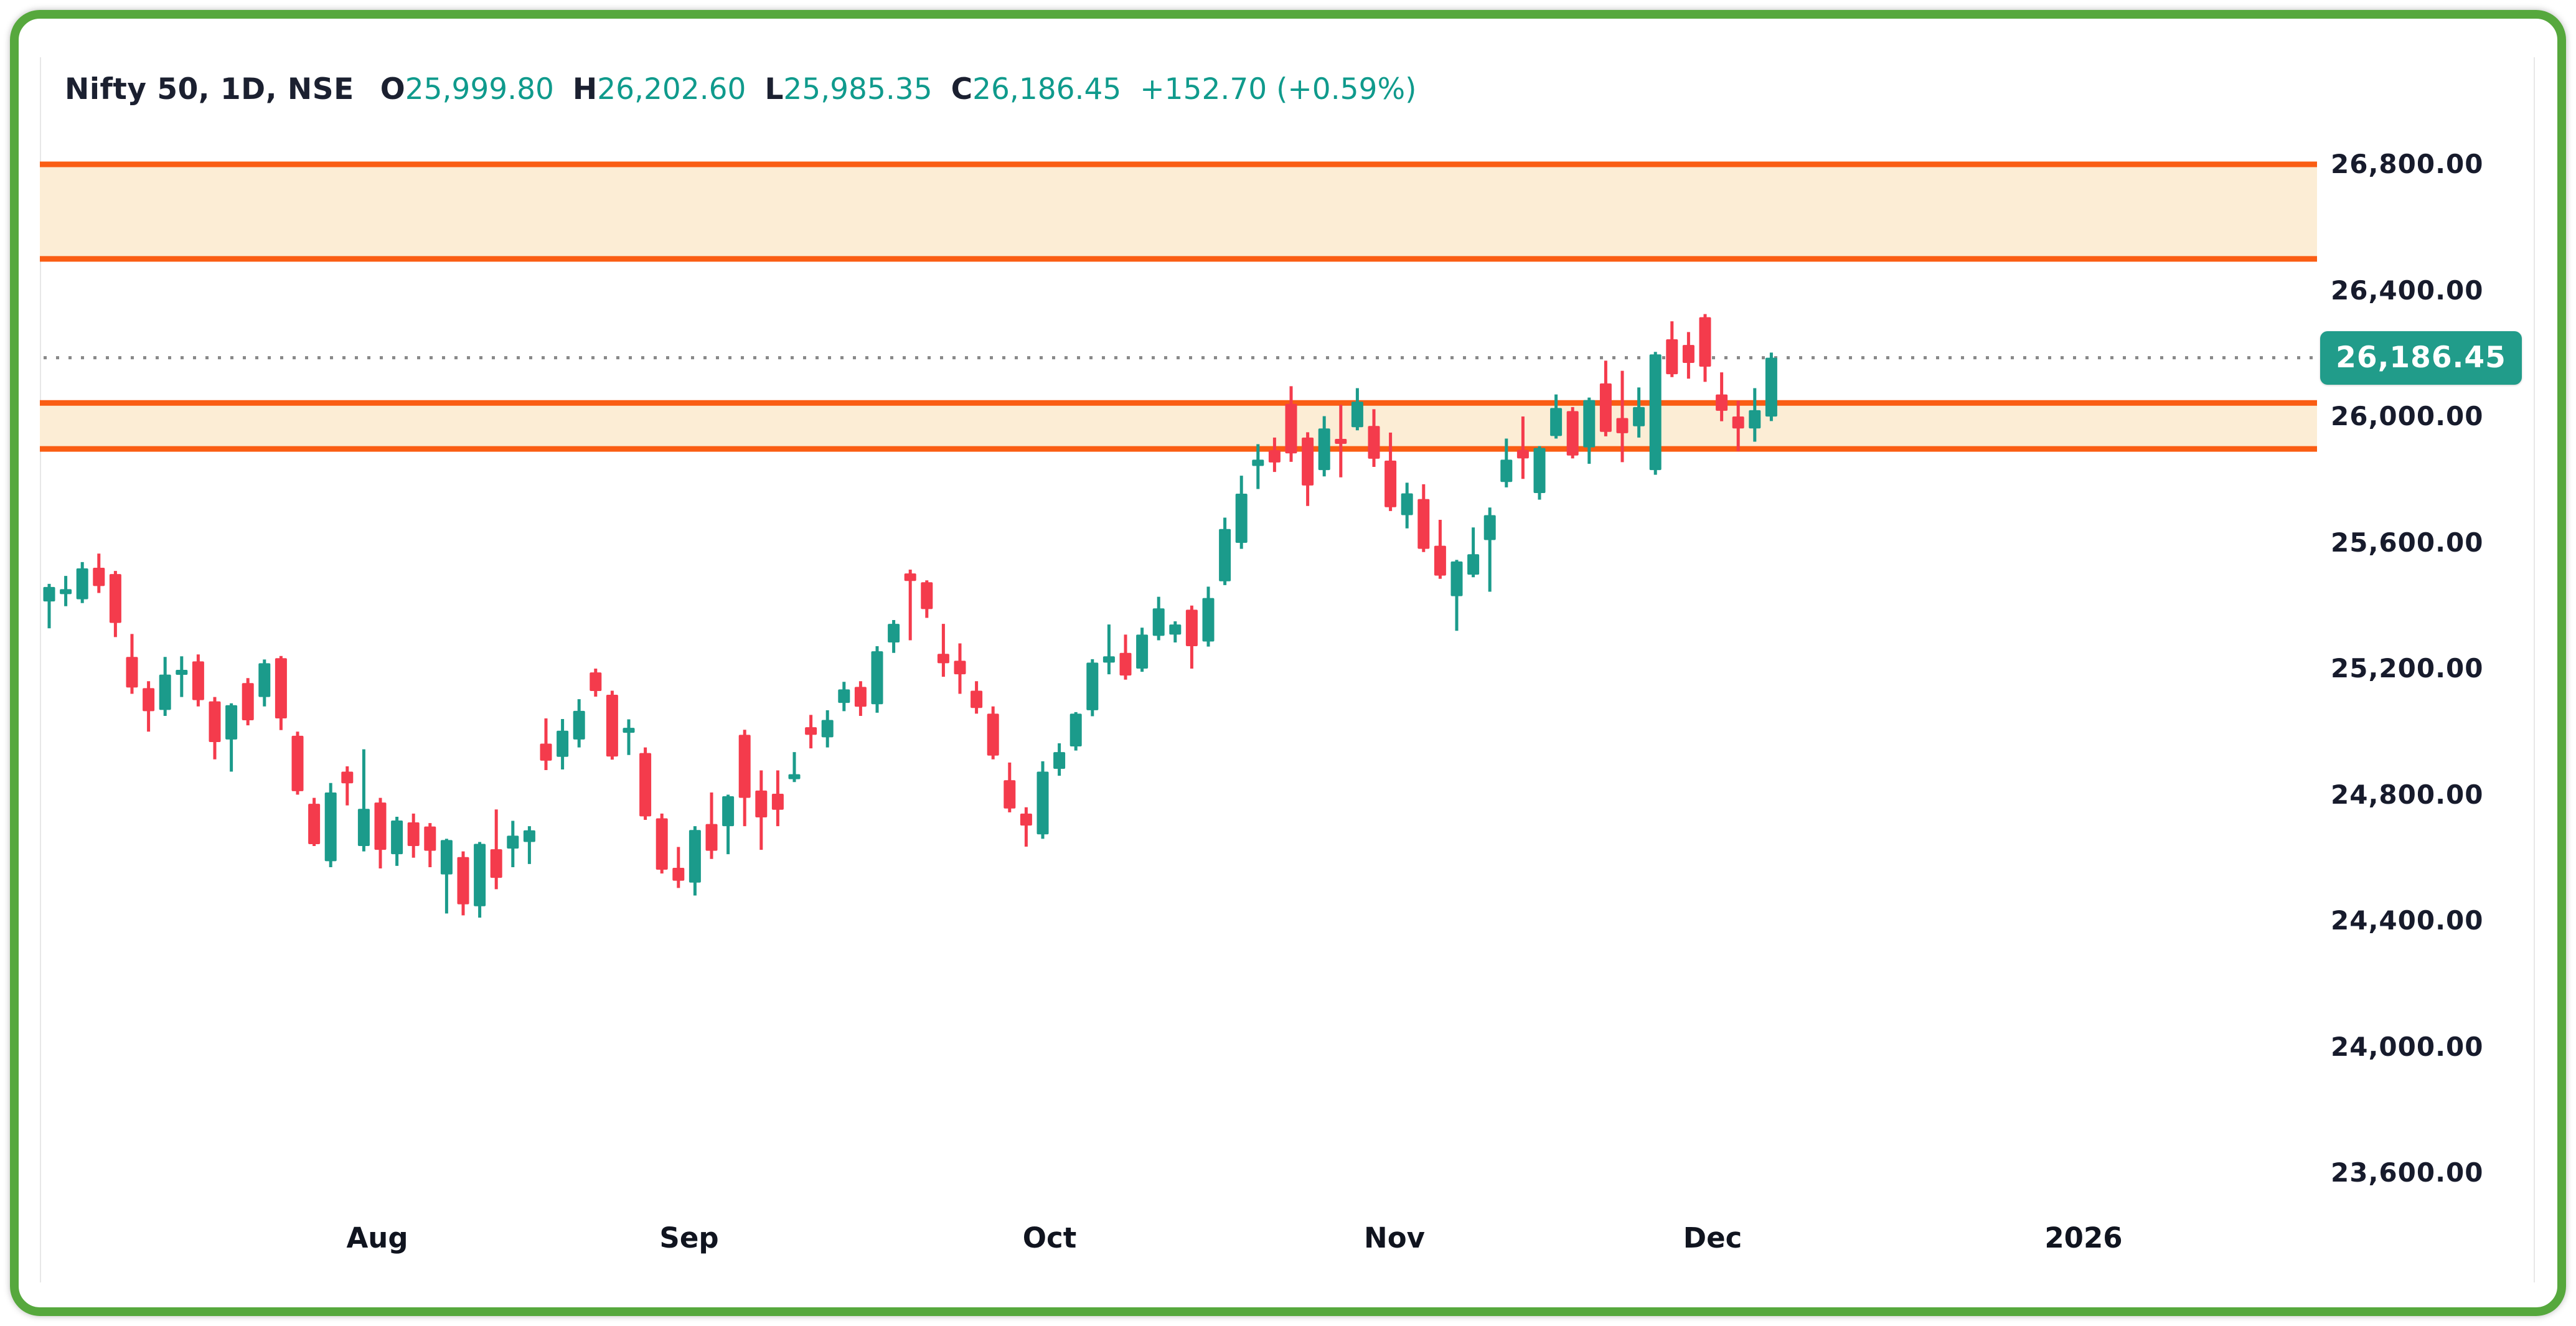 This screenshot has width=2576, height=1326. I want to click on time-tick-aug: Aug, so click(377, 1237).